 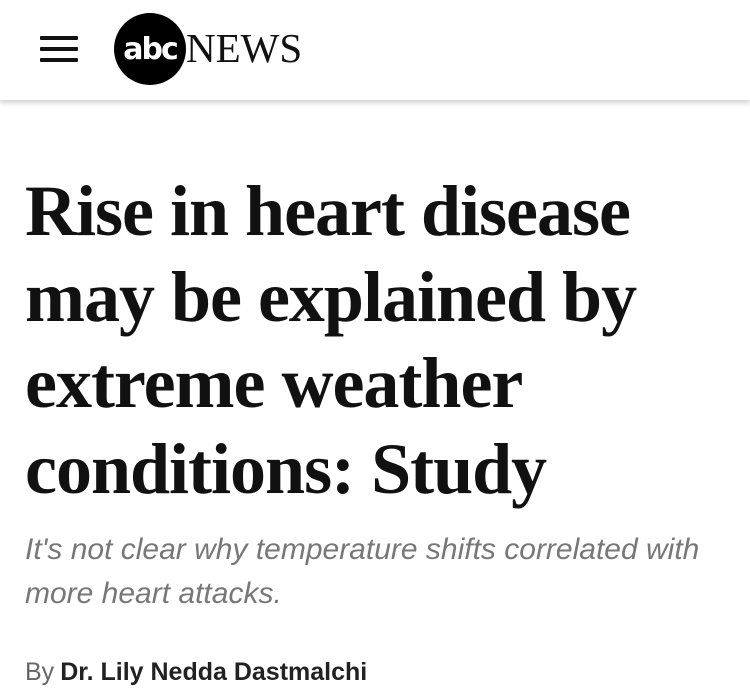 I want to click on byline-prefix: By, so click(x=40, y=672).